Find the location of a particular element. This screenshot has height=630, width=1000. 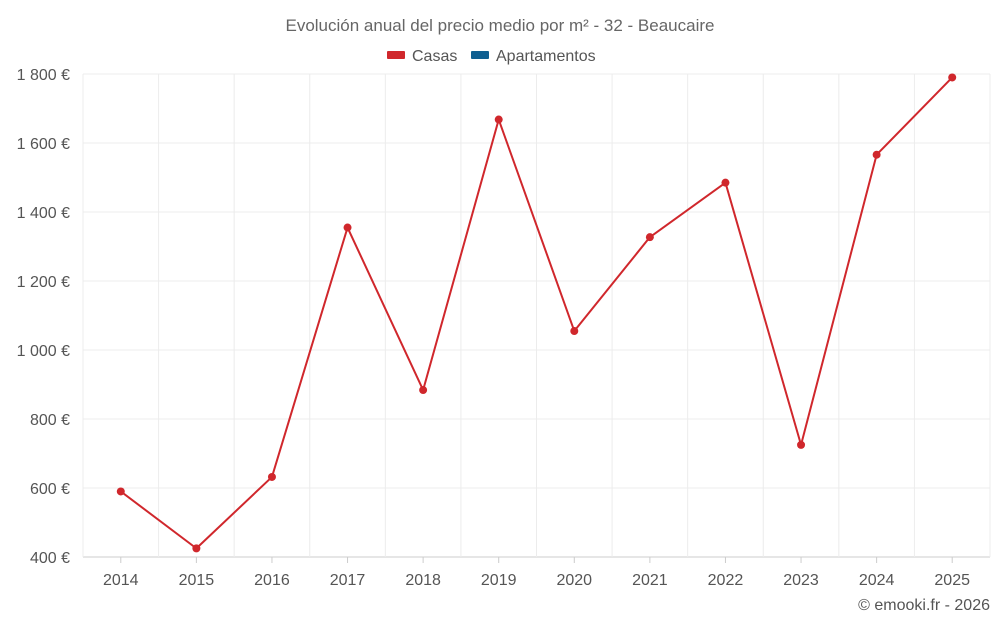

legend-item-casas: Casas is located at coordinates (422, 56).